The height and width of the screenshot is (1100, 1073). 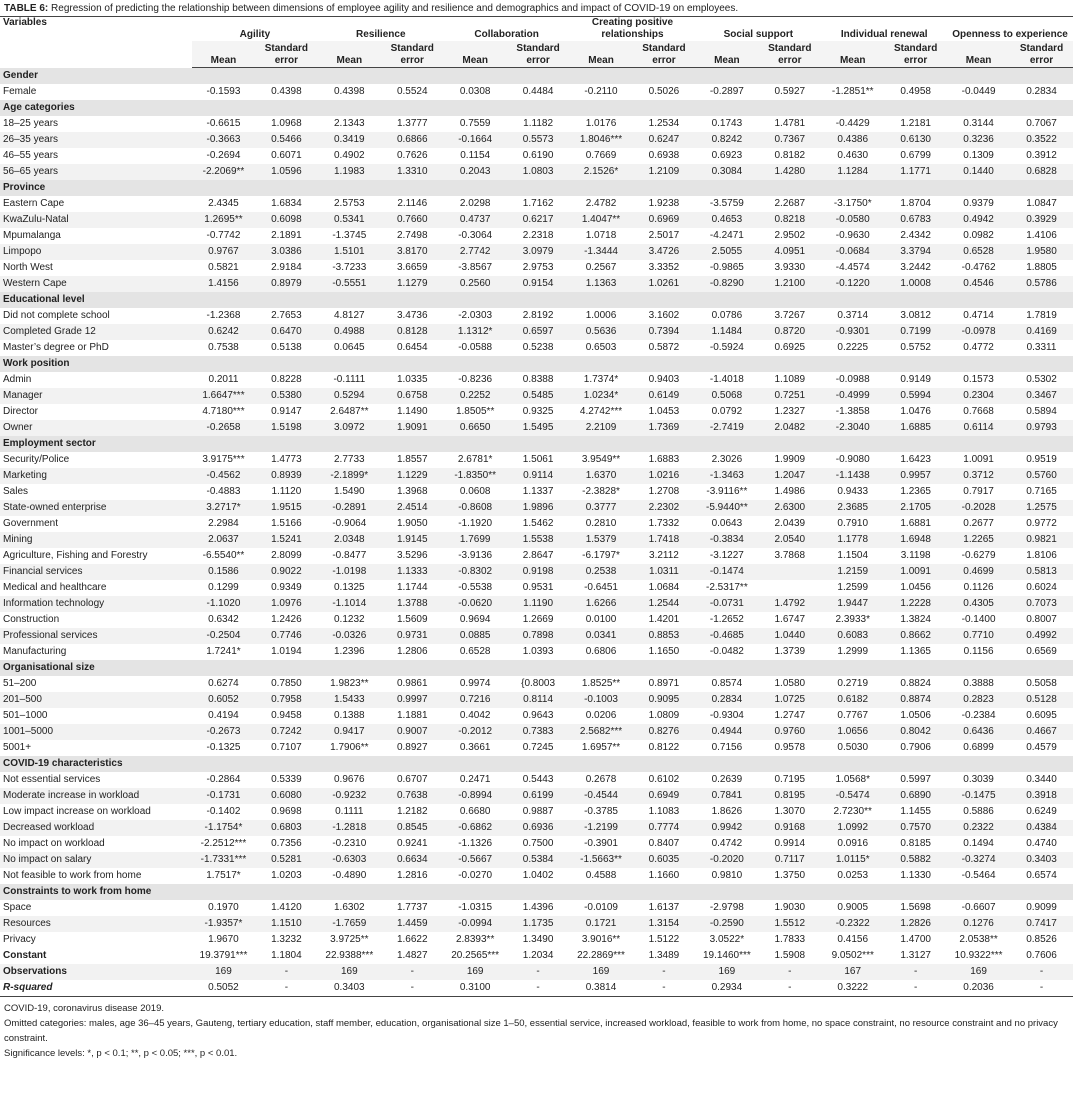 I want to click on cell: 9.0502***, so click(x=852, y=955).